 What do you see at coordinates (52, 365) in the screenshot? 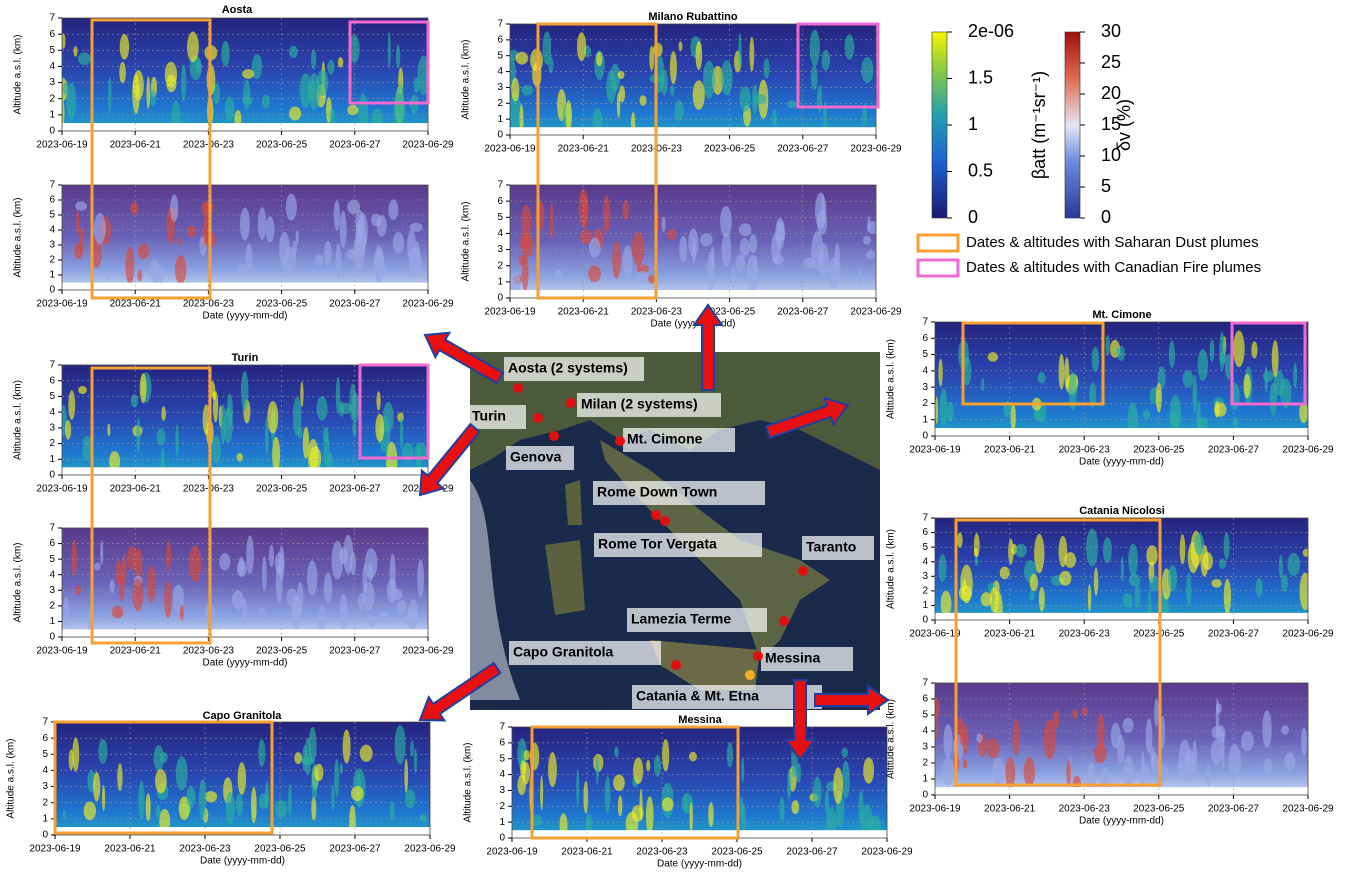
I see `y-tick-label: 7` at bounding box center [52, 365].